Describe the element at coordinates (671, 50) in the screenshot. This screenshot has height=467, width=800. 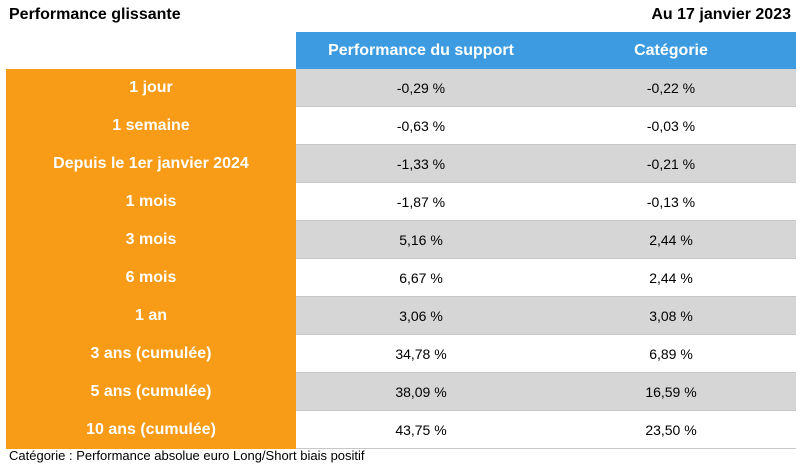
I see `column-header-categorie: Catégorie` at that location.